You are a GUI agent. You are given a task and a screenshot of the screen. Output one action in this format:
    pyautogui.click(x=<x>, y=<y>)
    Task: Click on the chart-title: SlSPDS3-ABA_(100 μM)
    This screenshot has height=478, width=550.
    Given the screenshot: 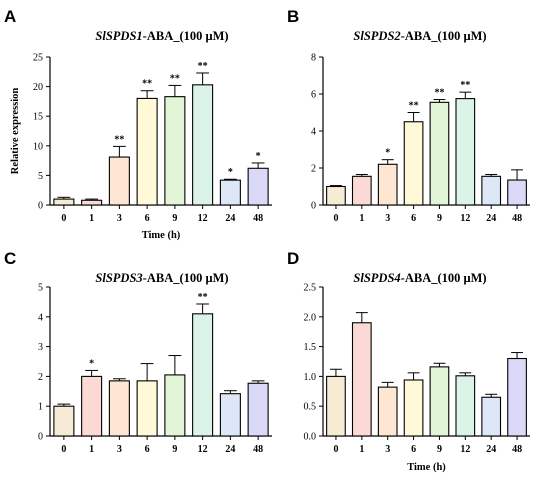 What is the action you would take?
    pyautogui.click(x=161, y=278)
    